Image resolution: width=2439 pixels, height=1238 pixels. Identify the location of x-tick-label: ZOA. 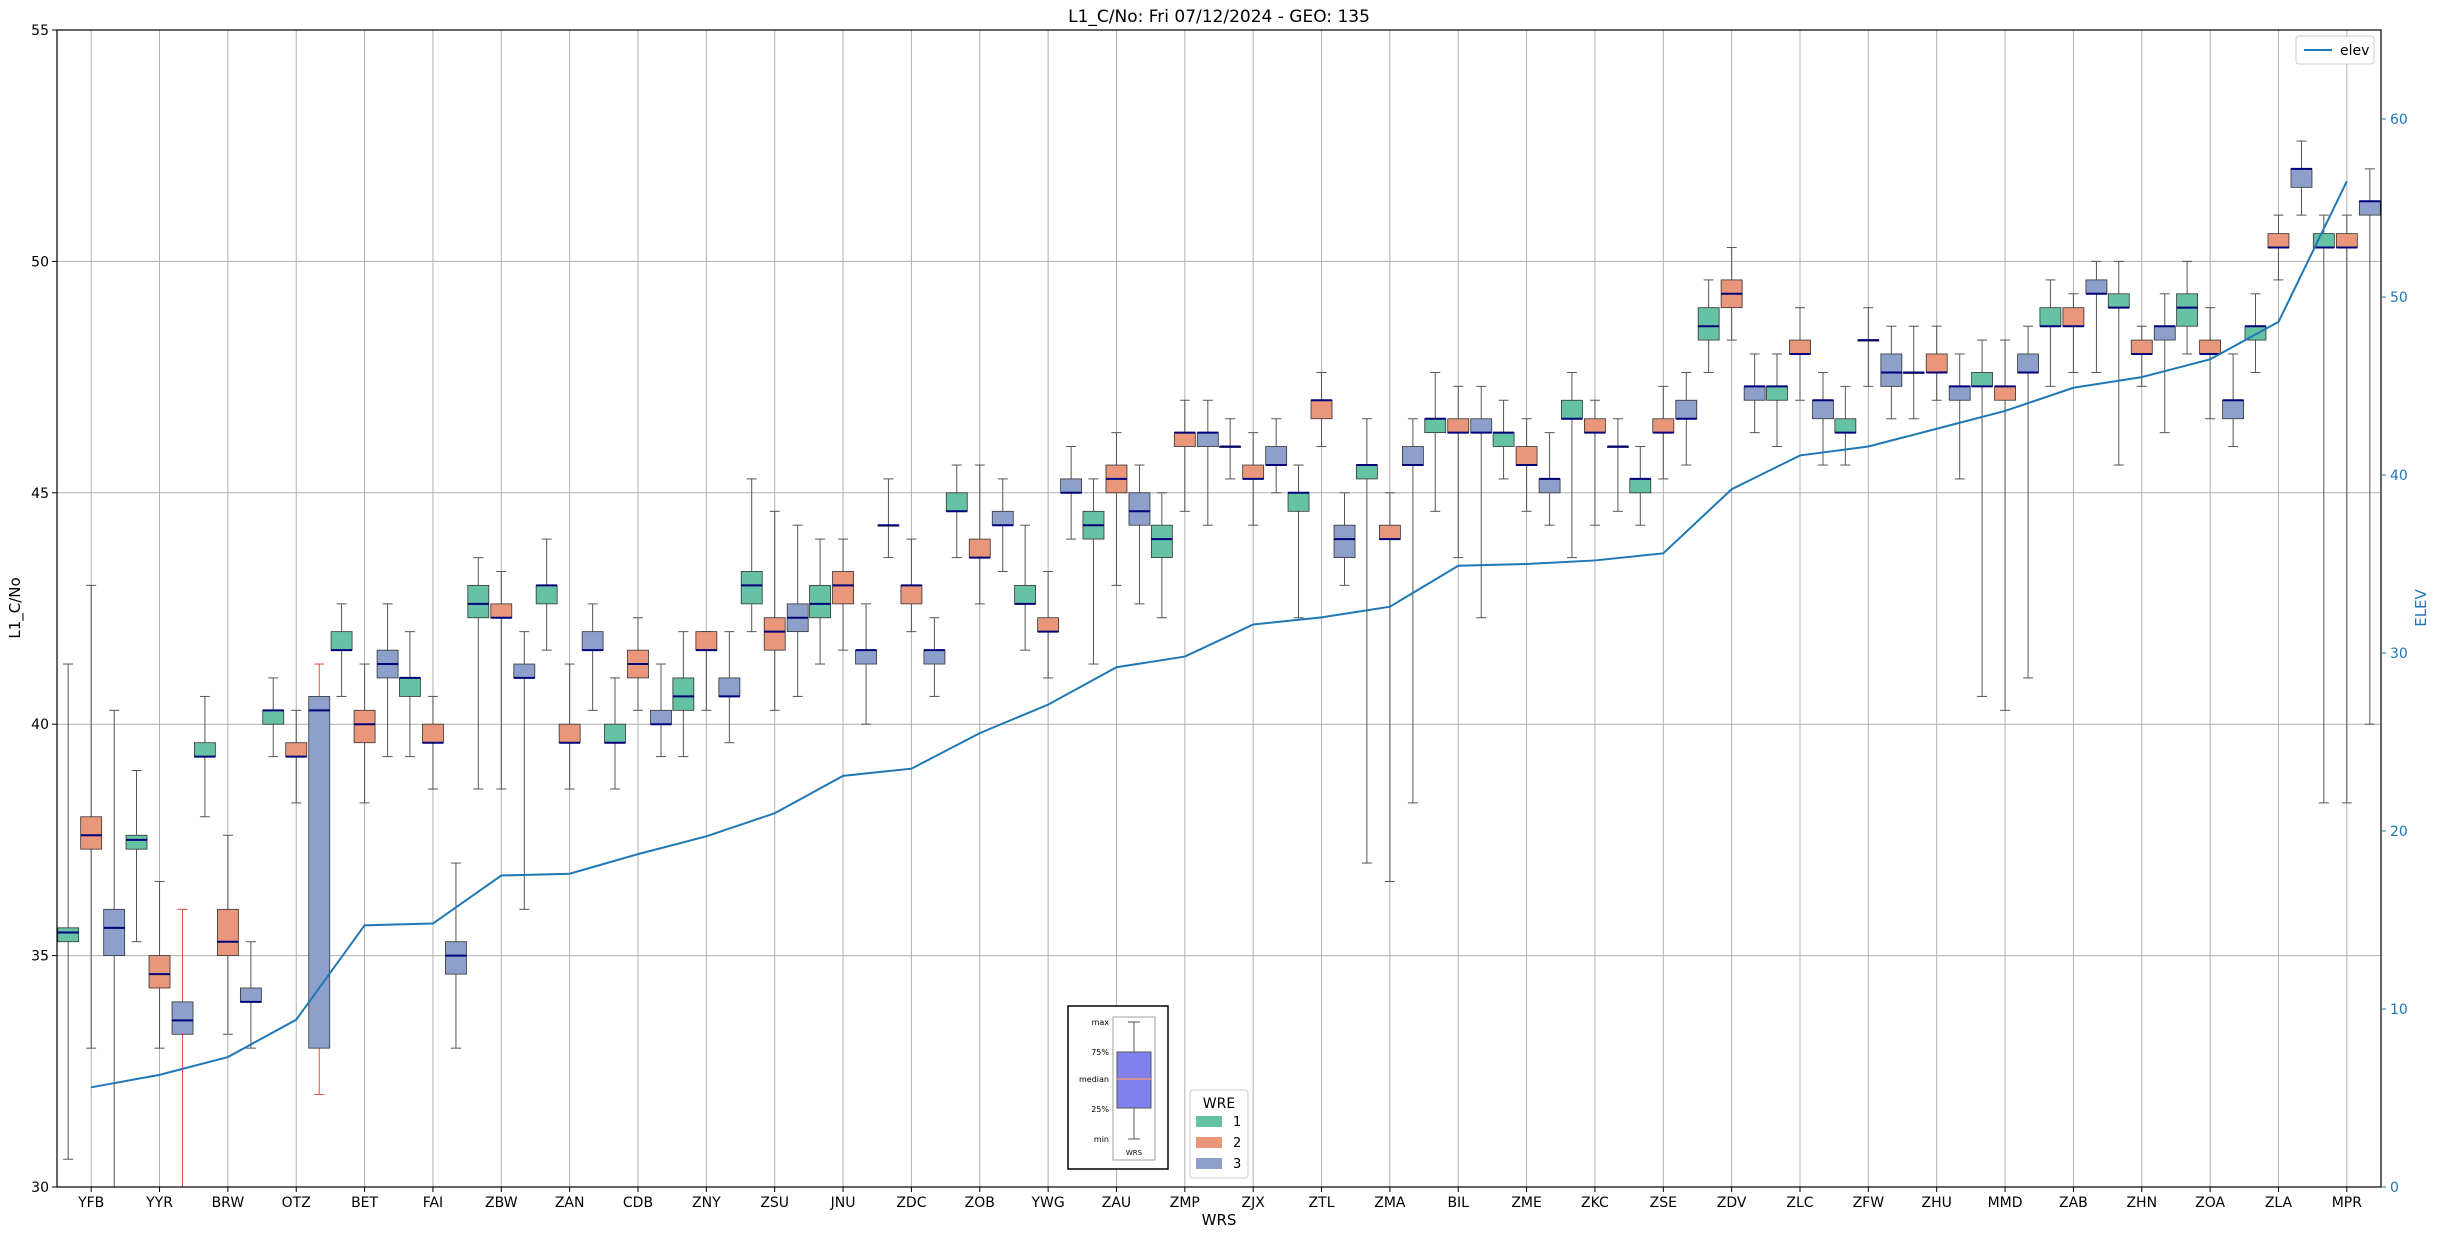
(2210, 1203).